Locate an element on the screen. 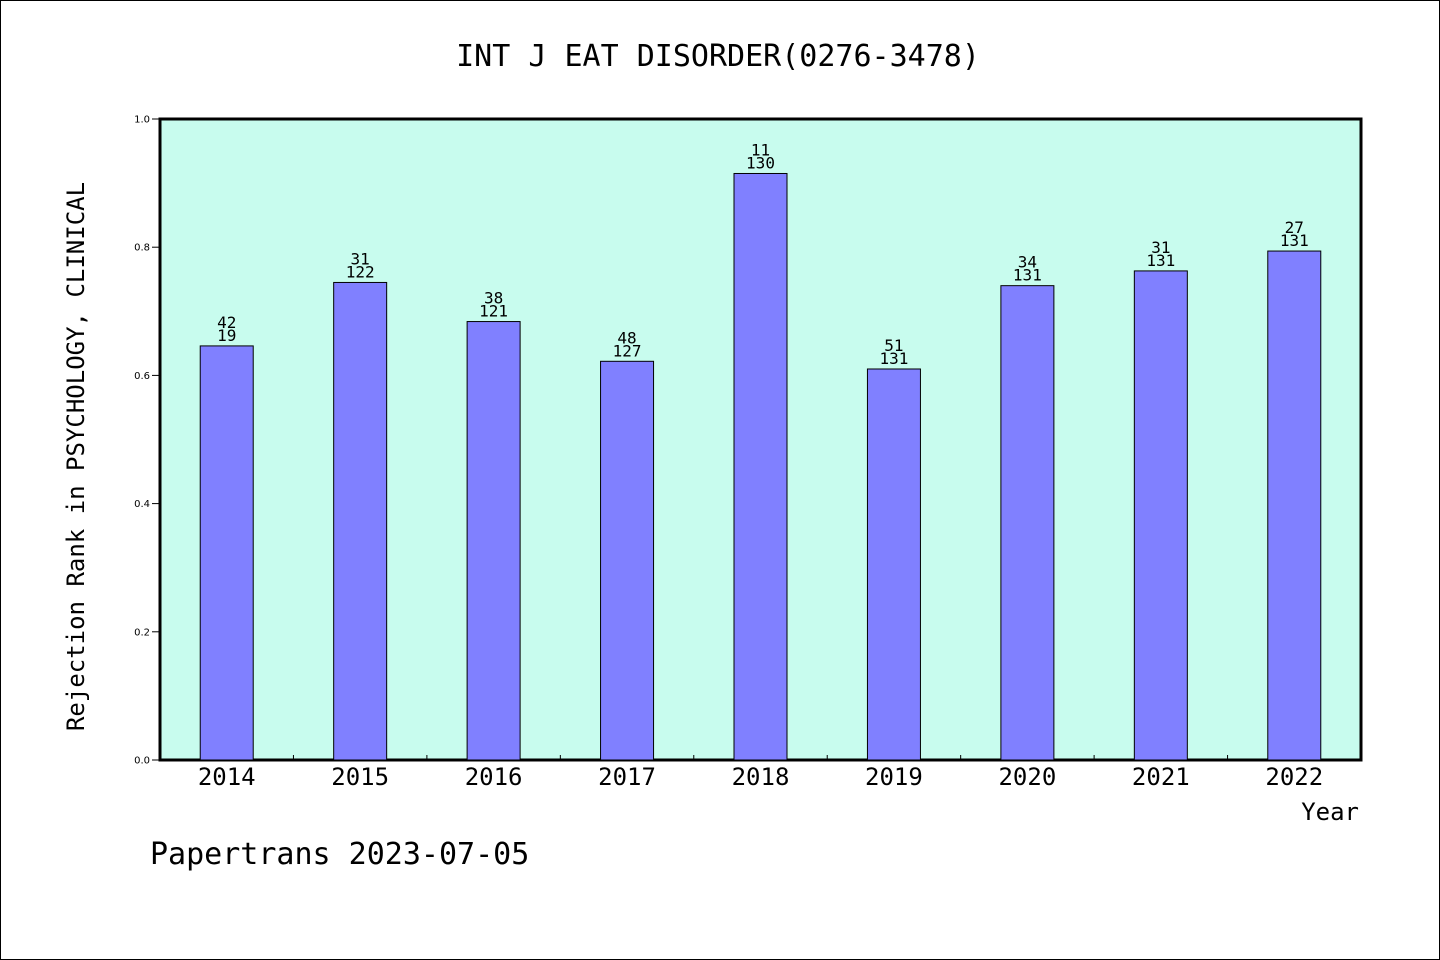 This screenshot has width=1440, height=960. bar-label-bottom-2019: 131 is located at coordinates (893, 358).